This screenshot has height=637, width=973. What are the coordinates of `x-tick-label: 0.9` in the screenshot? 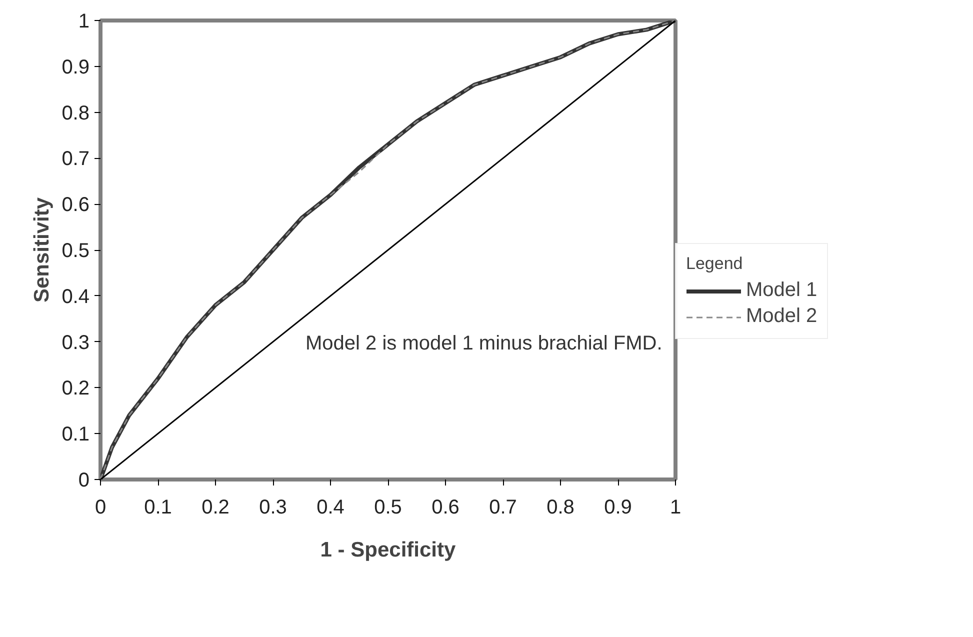 It's located at (618, 507).